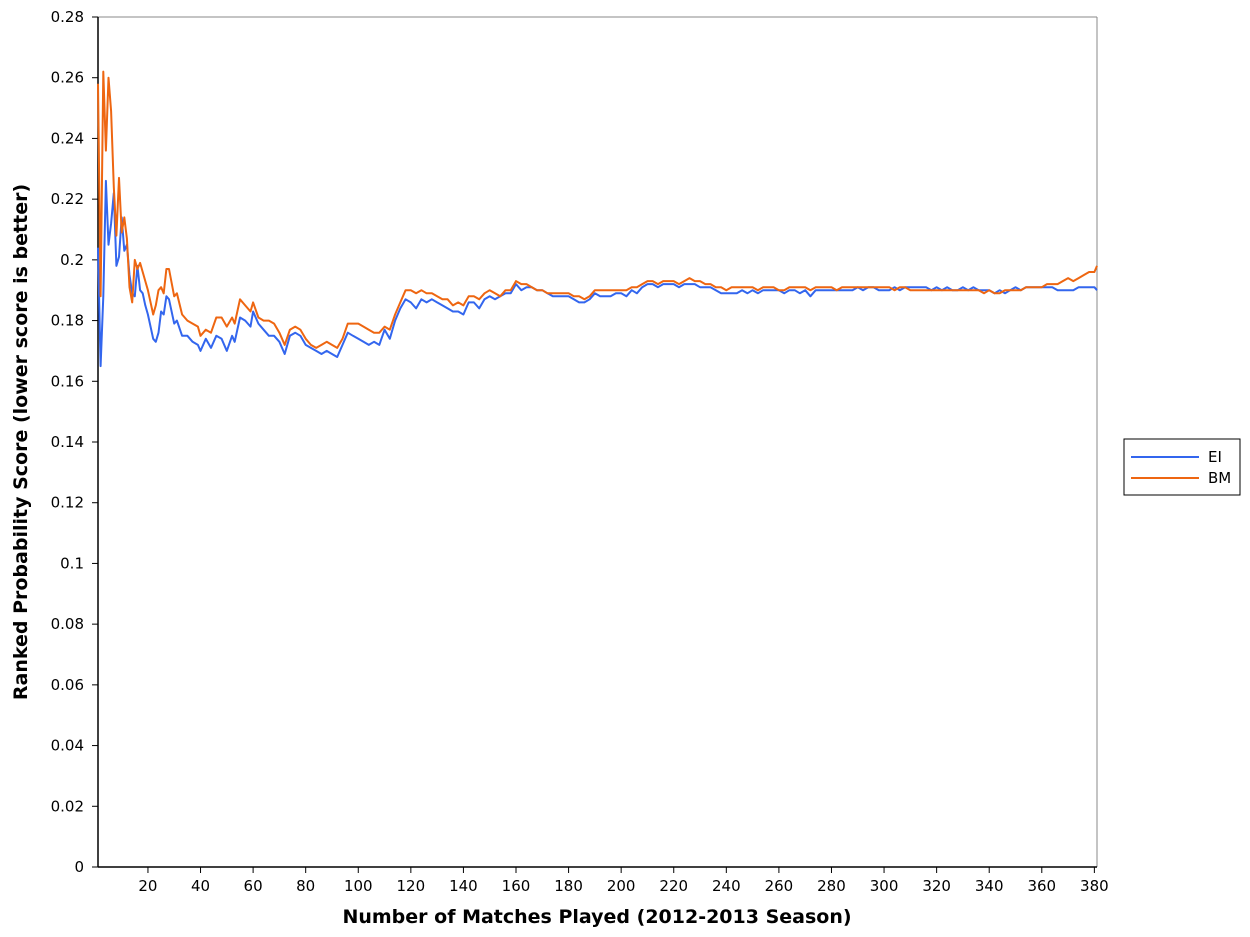 The image size is (1250, 937). What do you see at coordinates (67, 17) in the screenshot?
I see `y-tick-label: 0.28` at bounding box center [67, 17].